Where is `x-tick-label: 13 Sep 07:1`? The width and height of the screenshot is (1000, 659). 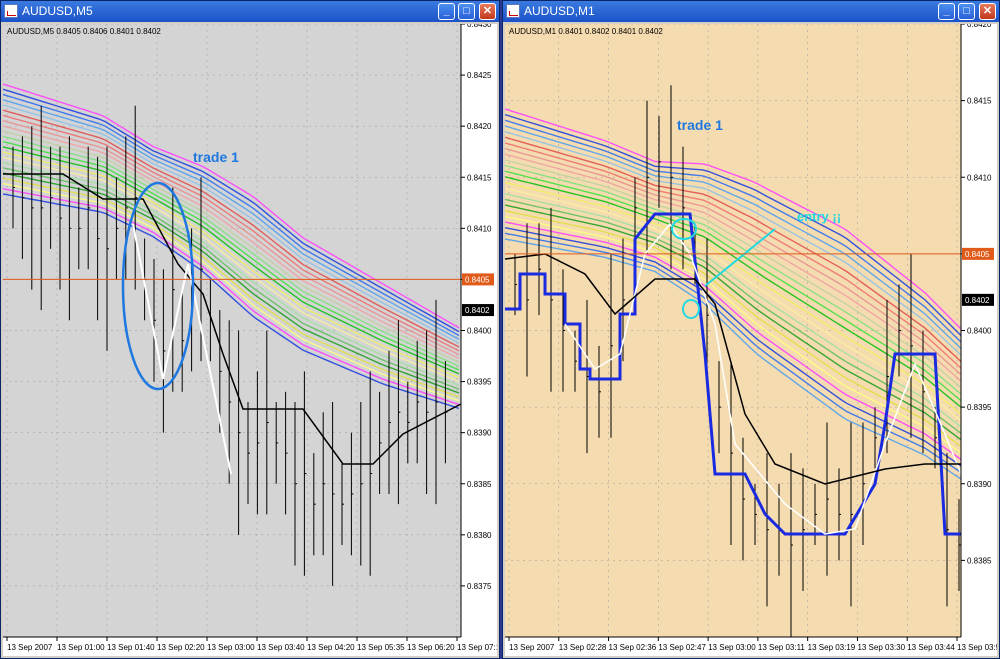
x-tick-label: 13 Sep 07:1 is located at coordinates (477, 647).